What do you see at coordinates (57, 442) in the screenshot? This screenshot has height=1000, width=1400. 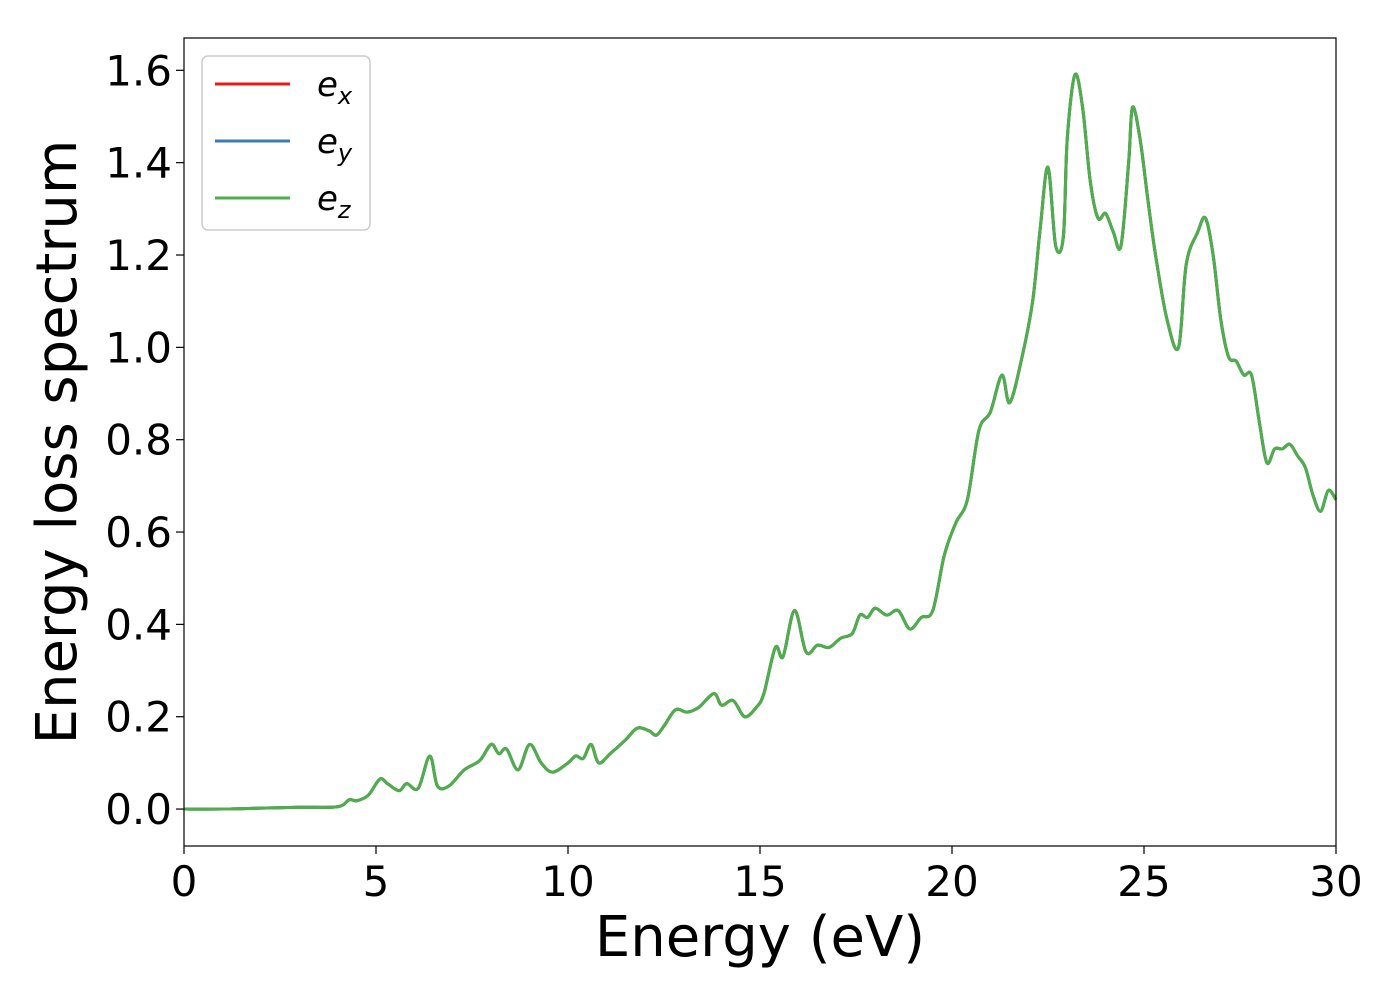 I see `y-axis-title: Energy loss spectrum` at bounding box center [57, 442].